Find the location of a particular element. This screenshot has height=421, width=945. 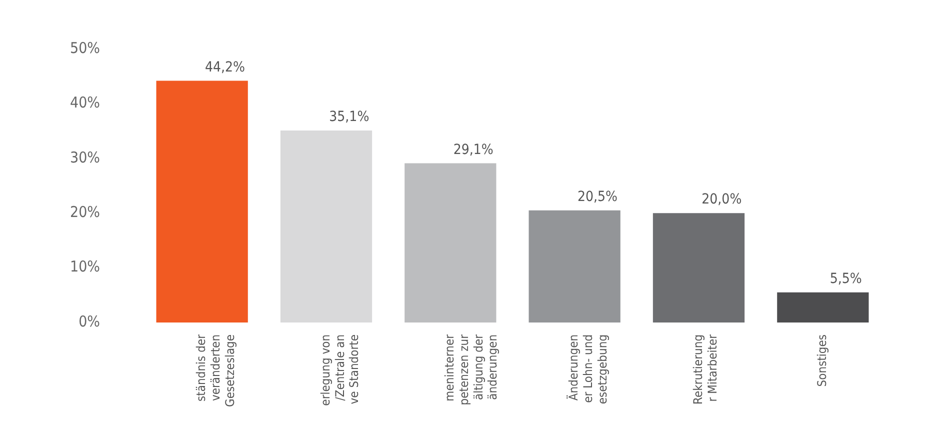

x-tick-label: erlegung von /Zentrale an ve Standorte is located at coordinates (340, 370).